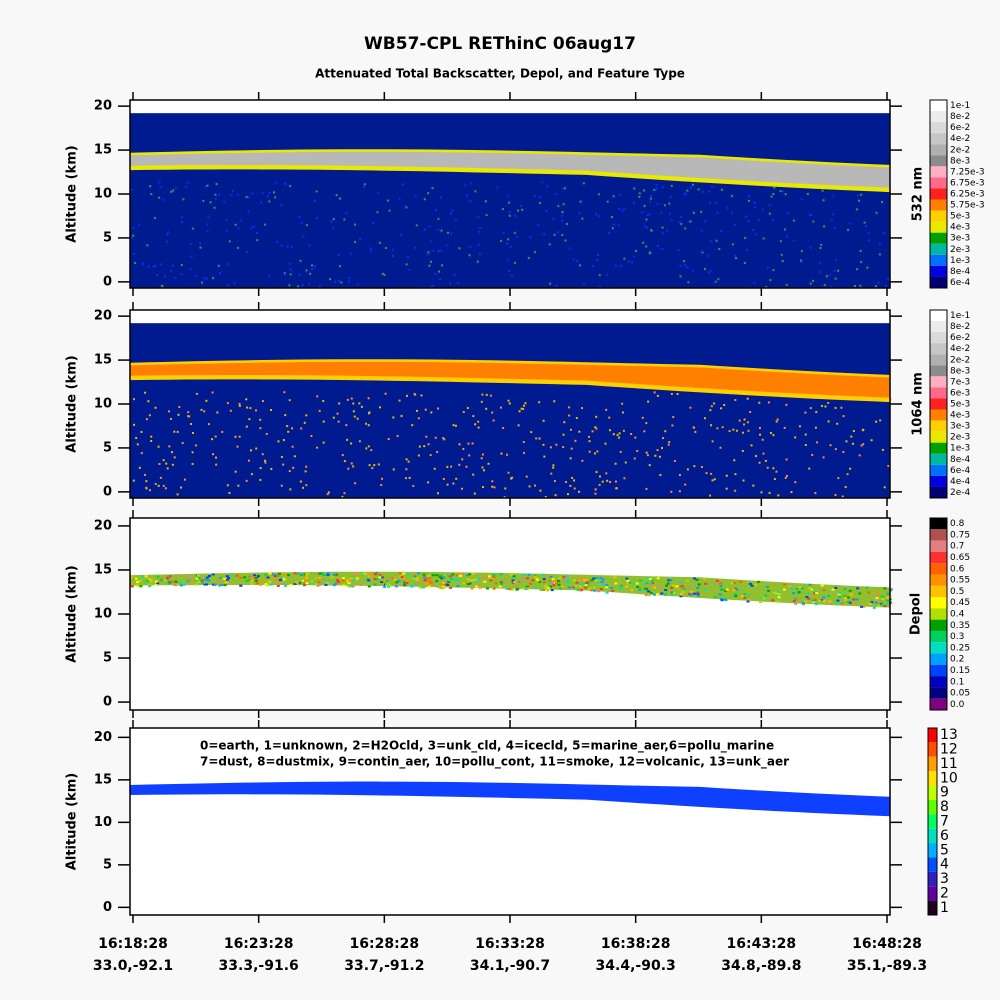  What do you see at coordinates (510, 966) in the screenshot?
I see `x-tick-position: 34.1,-90.7` at bounding box center [510, 966].